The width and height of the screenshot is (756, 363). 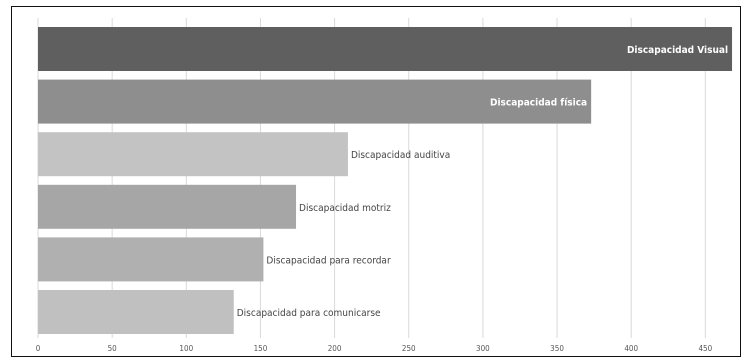 I want to click on bar-label-6: Discapacidad para comunicarse, so click(x=309, y=313).